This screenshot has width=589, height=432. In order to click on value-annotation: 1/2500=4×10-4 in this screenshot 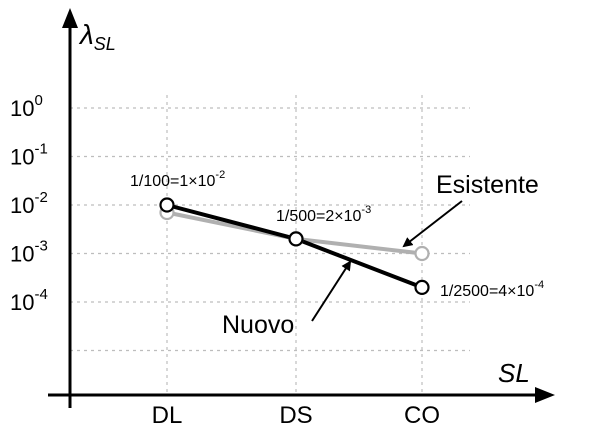, I will do `click(492, 289)`.